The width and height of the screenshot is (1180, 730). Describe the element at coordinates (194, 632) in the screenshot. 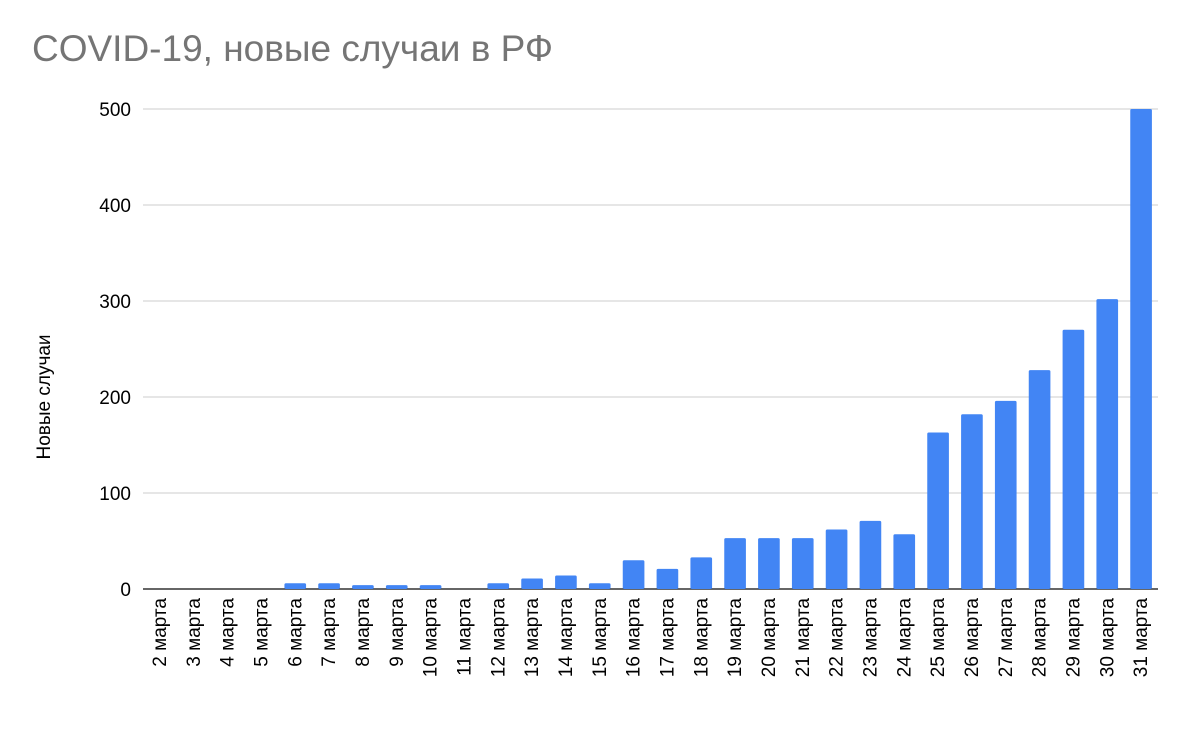

I see `x-tick-label: 3 марта` at that location.